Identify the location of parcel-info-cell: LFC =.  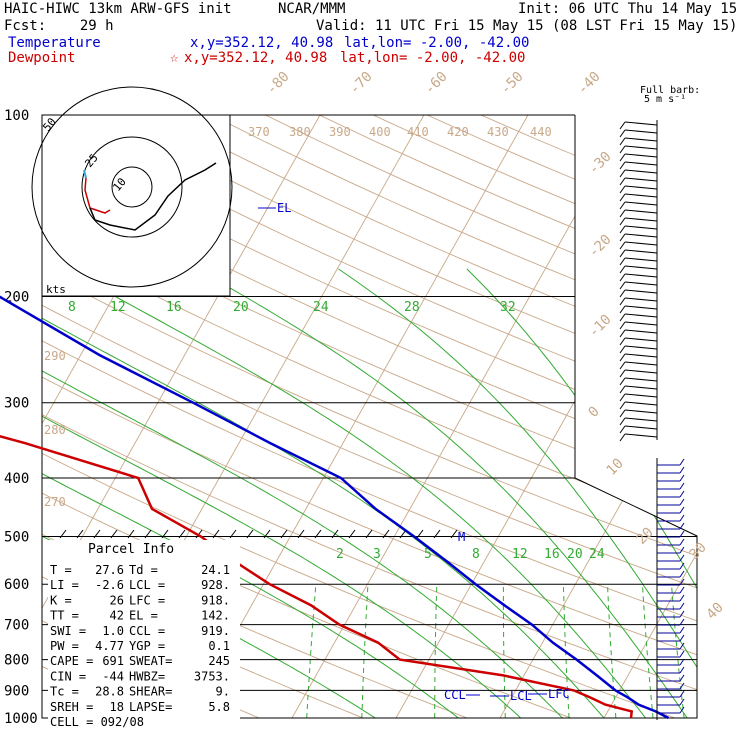
(147, 600).